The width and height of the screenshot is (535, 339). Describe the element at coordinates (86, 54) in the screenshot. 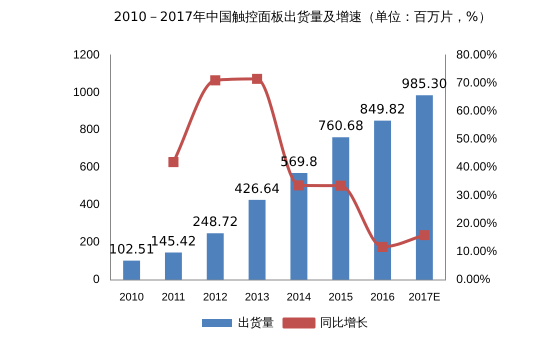

I see `y-tick-label: 1200` at that location.